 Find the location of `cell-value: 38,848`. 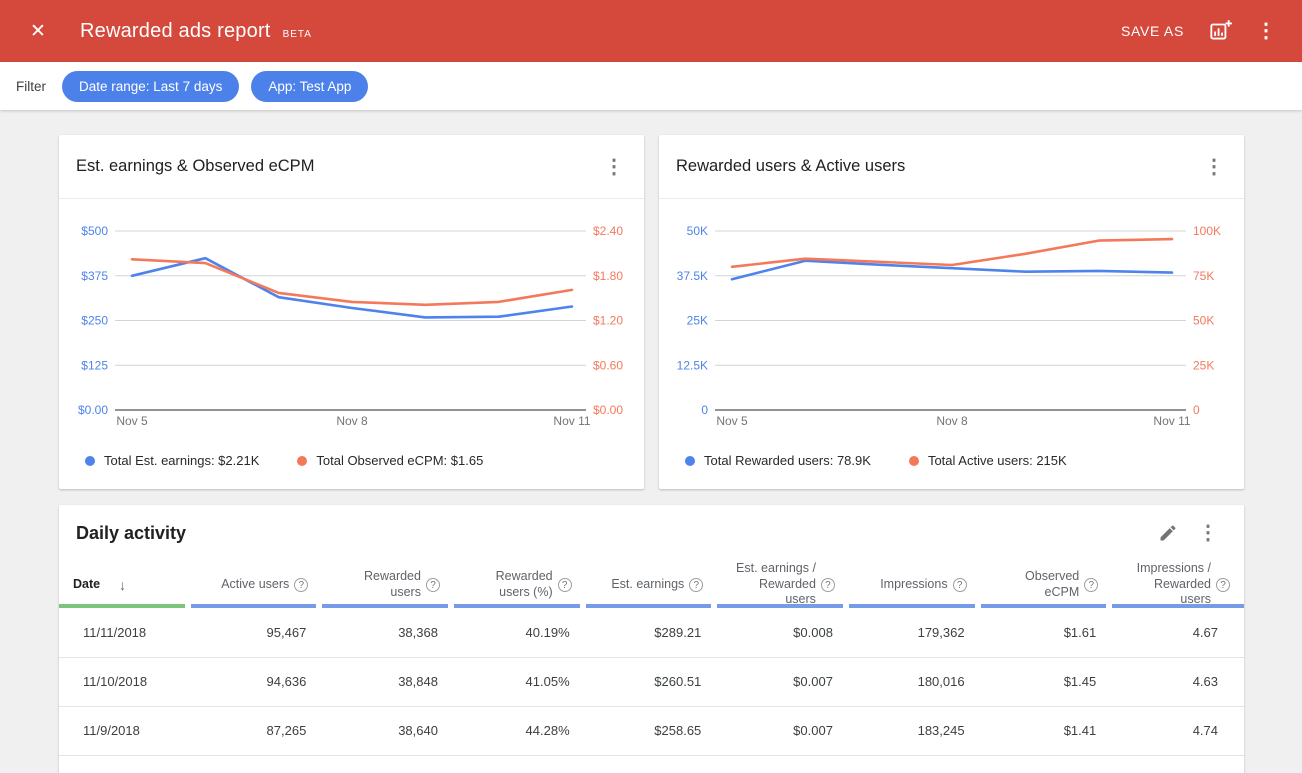

cell-value: 38,848 is located at coordinates (388, 681).